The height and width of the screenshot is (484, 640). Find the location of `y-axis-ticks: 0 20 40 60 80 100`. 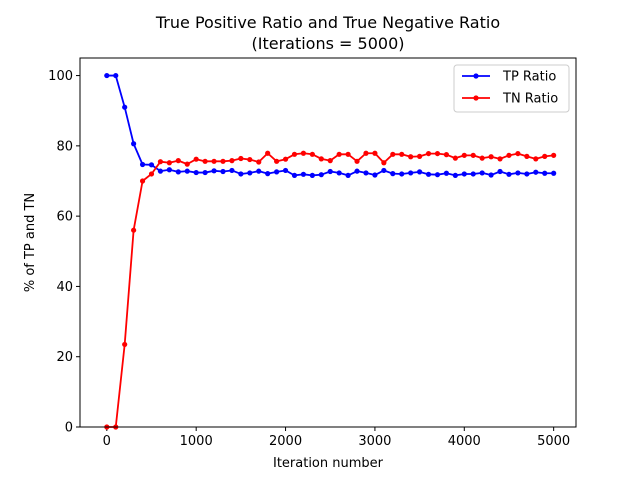

y-axis-ticks: 0 20 40 60 80 100 is located at coordinates (64, 252).